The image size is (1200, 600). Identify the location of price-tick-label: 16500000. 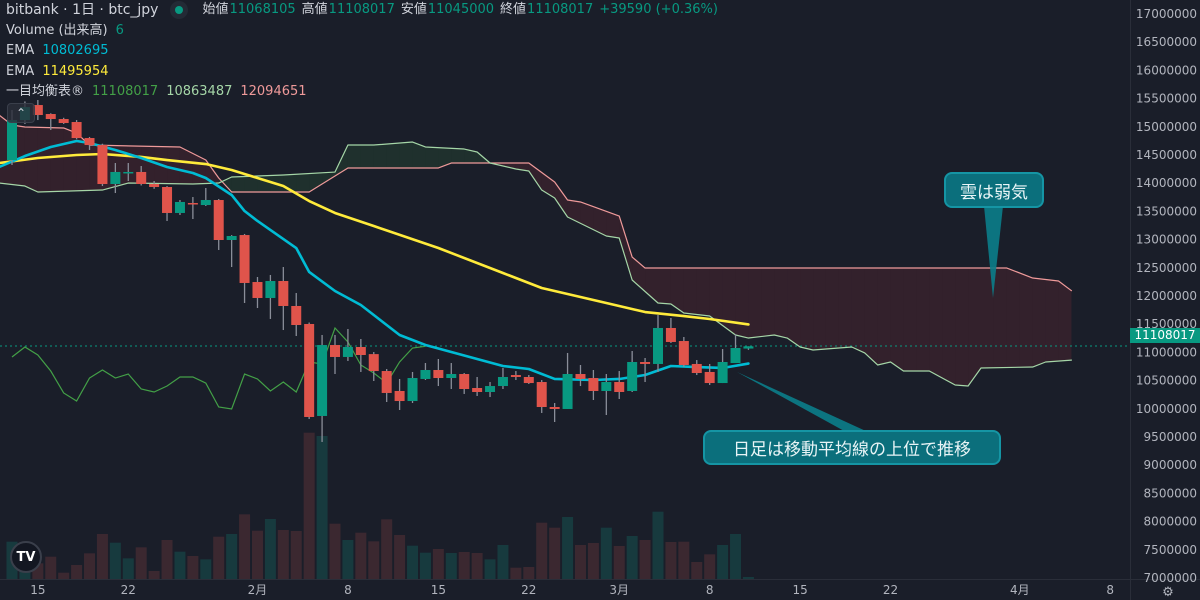
(1166, 42).